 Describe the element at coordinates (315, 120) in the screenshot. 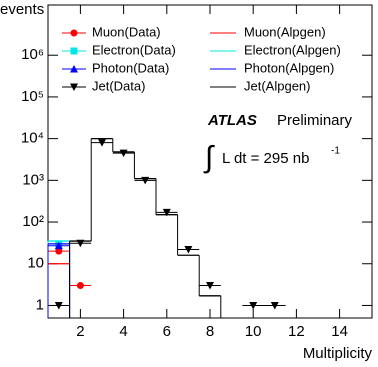

I see `preliminary-label: Preliminary` at that location.